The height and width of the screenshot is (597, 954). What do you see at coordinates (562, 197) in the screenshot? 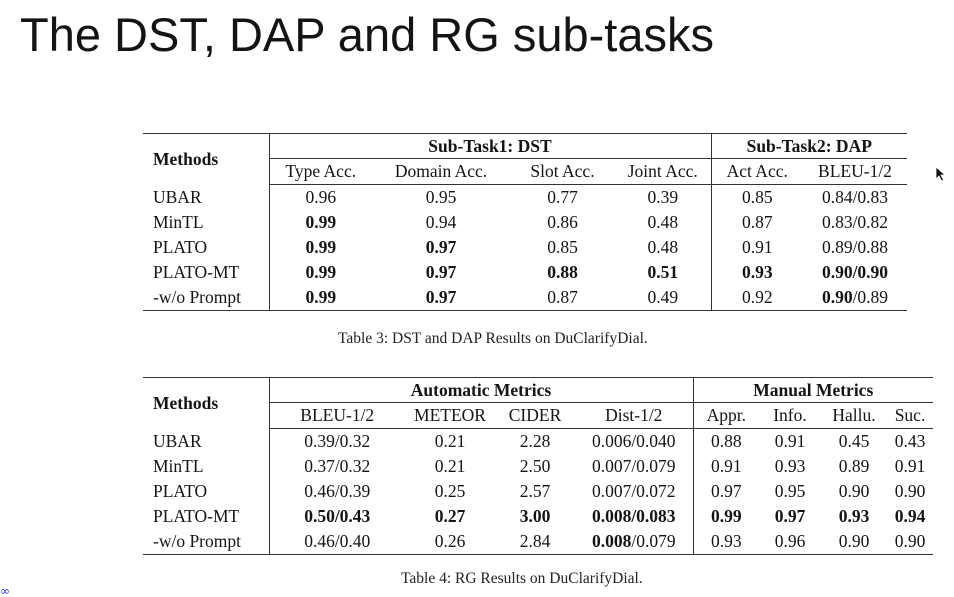
I see `table-cell: 0.77` at bounding box center [562, 197].